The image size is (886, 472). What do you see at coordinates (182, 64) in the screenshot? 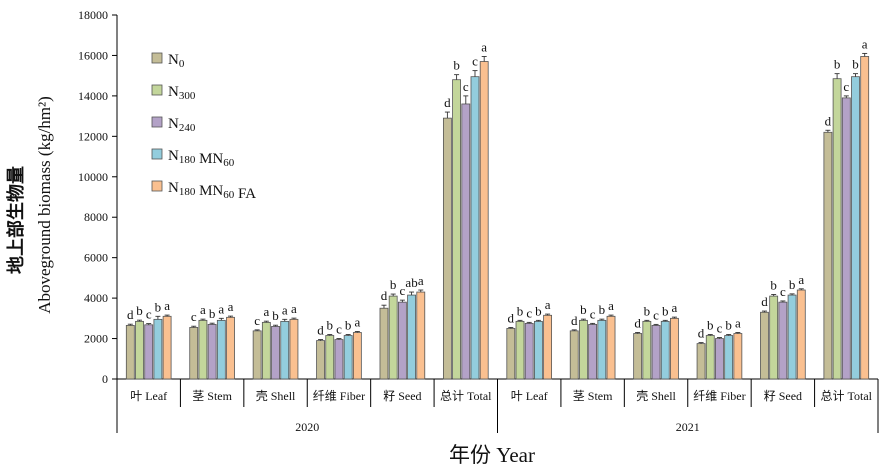
I see `legend-subscript: 0` at bounding box center [182, 64].